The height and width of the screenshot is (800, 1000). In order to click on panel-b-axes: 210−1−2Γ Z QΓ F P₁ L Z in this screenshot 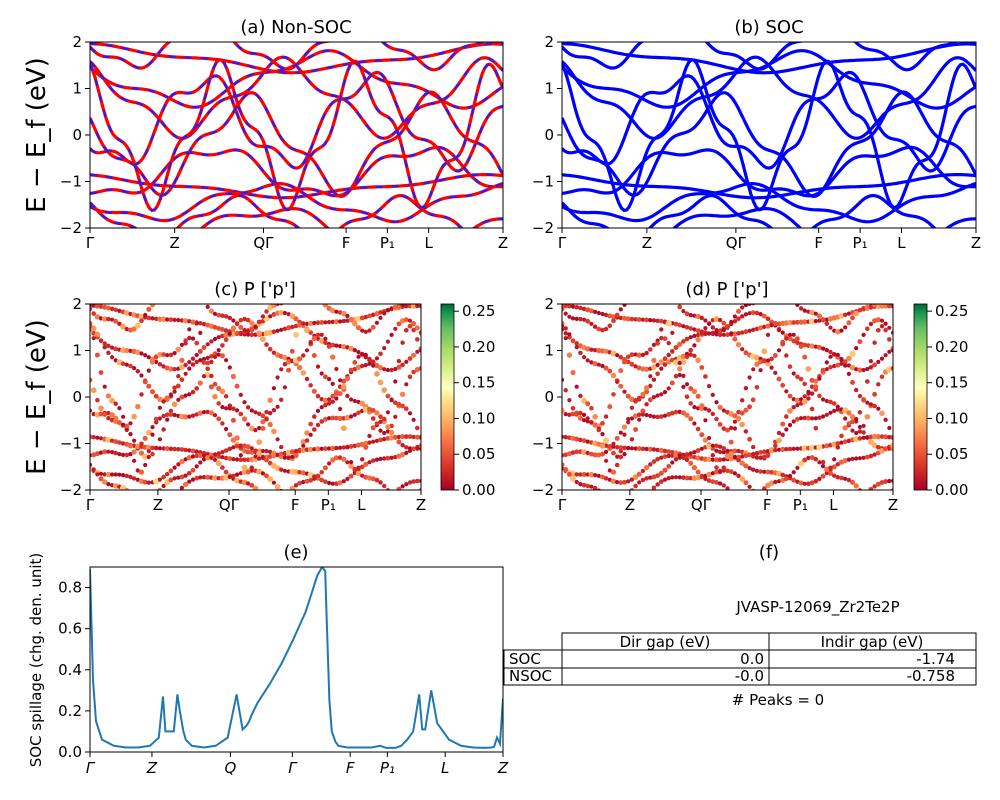, I will do `click(756, 142)`.